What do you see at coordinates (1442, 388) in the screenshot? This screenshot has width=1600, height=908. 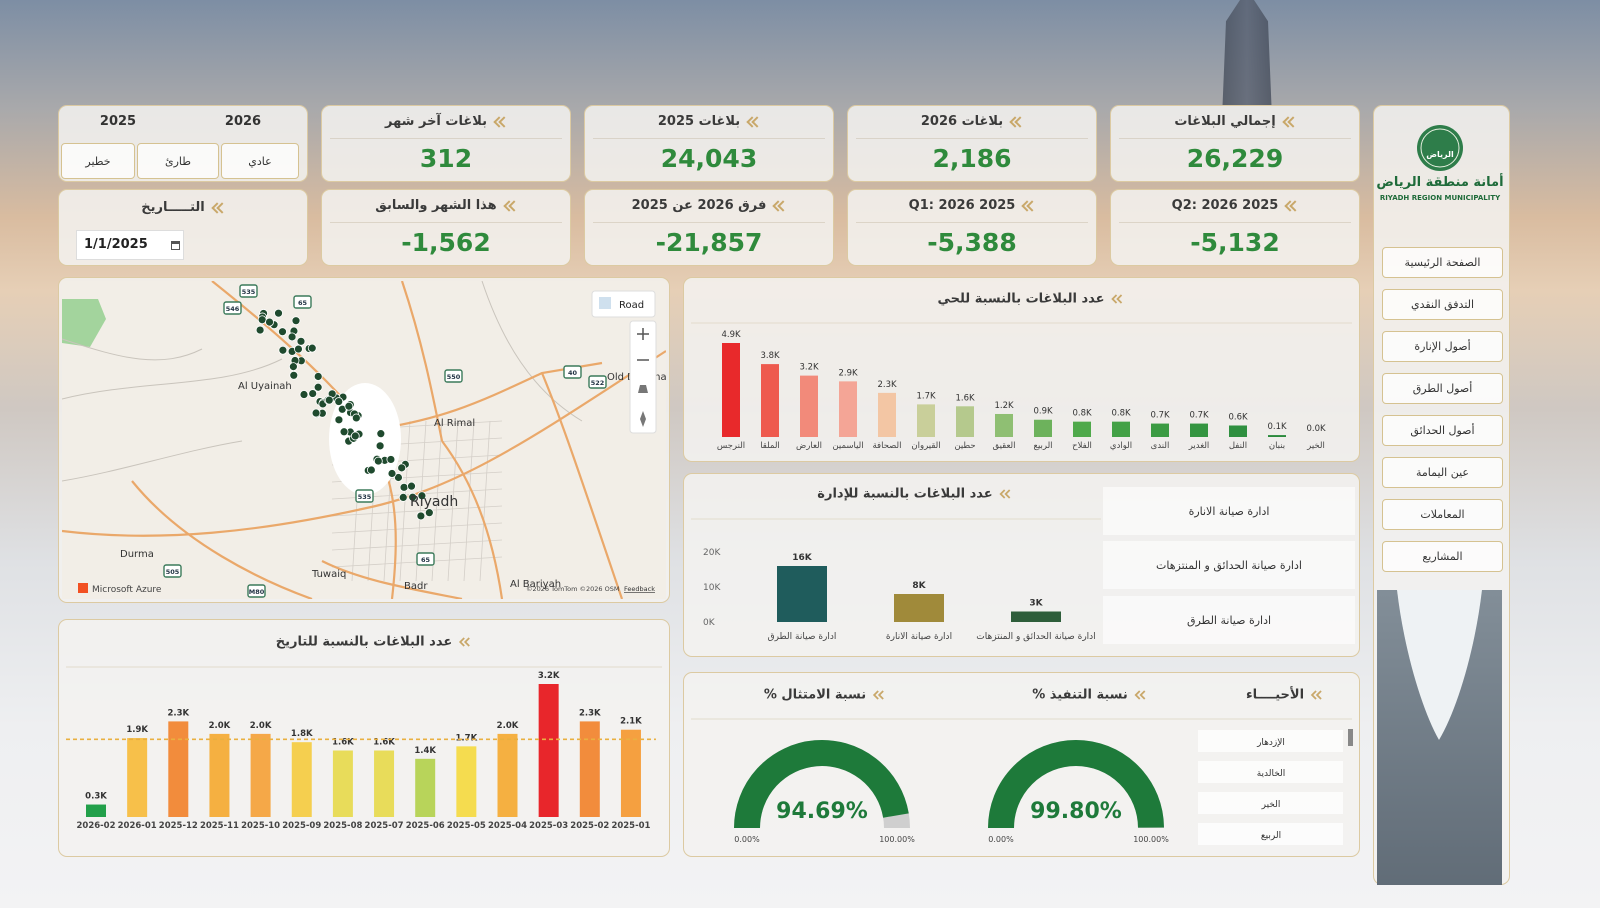 I see `nav-button: أصول الطرق` at bounding box center [1442, 388].